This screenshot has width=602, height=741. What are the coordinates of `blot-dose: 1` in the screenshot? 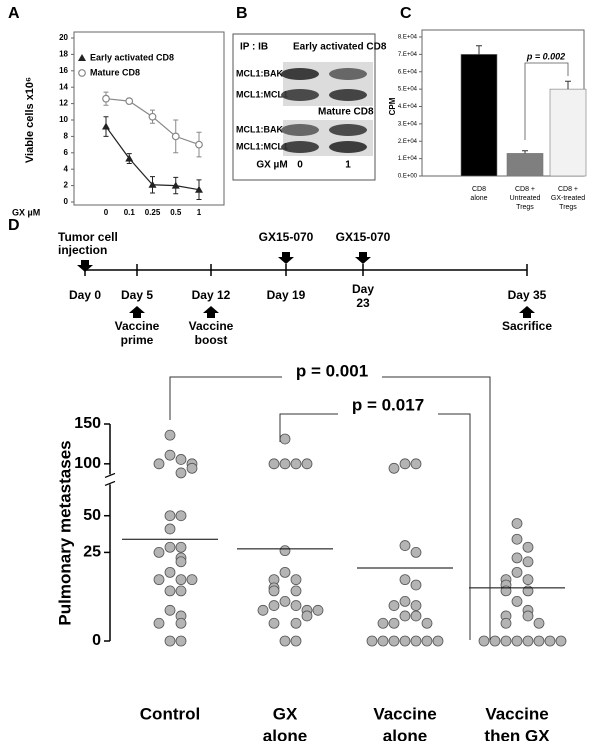 It's located at (348, 165).